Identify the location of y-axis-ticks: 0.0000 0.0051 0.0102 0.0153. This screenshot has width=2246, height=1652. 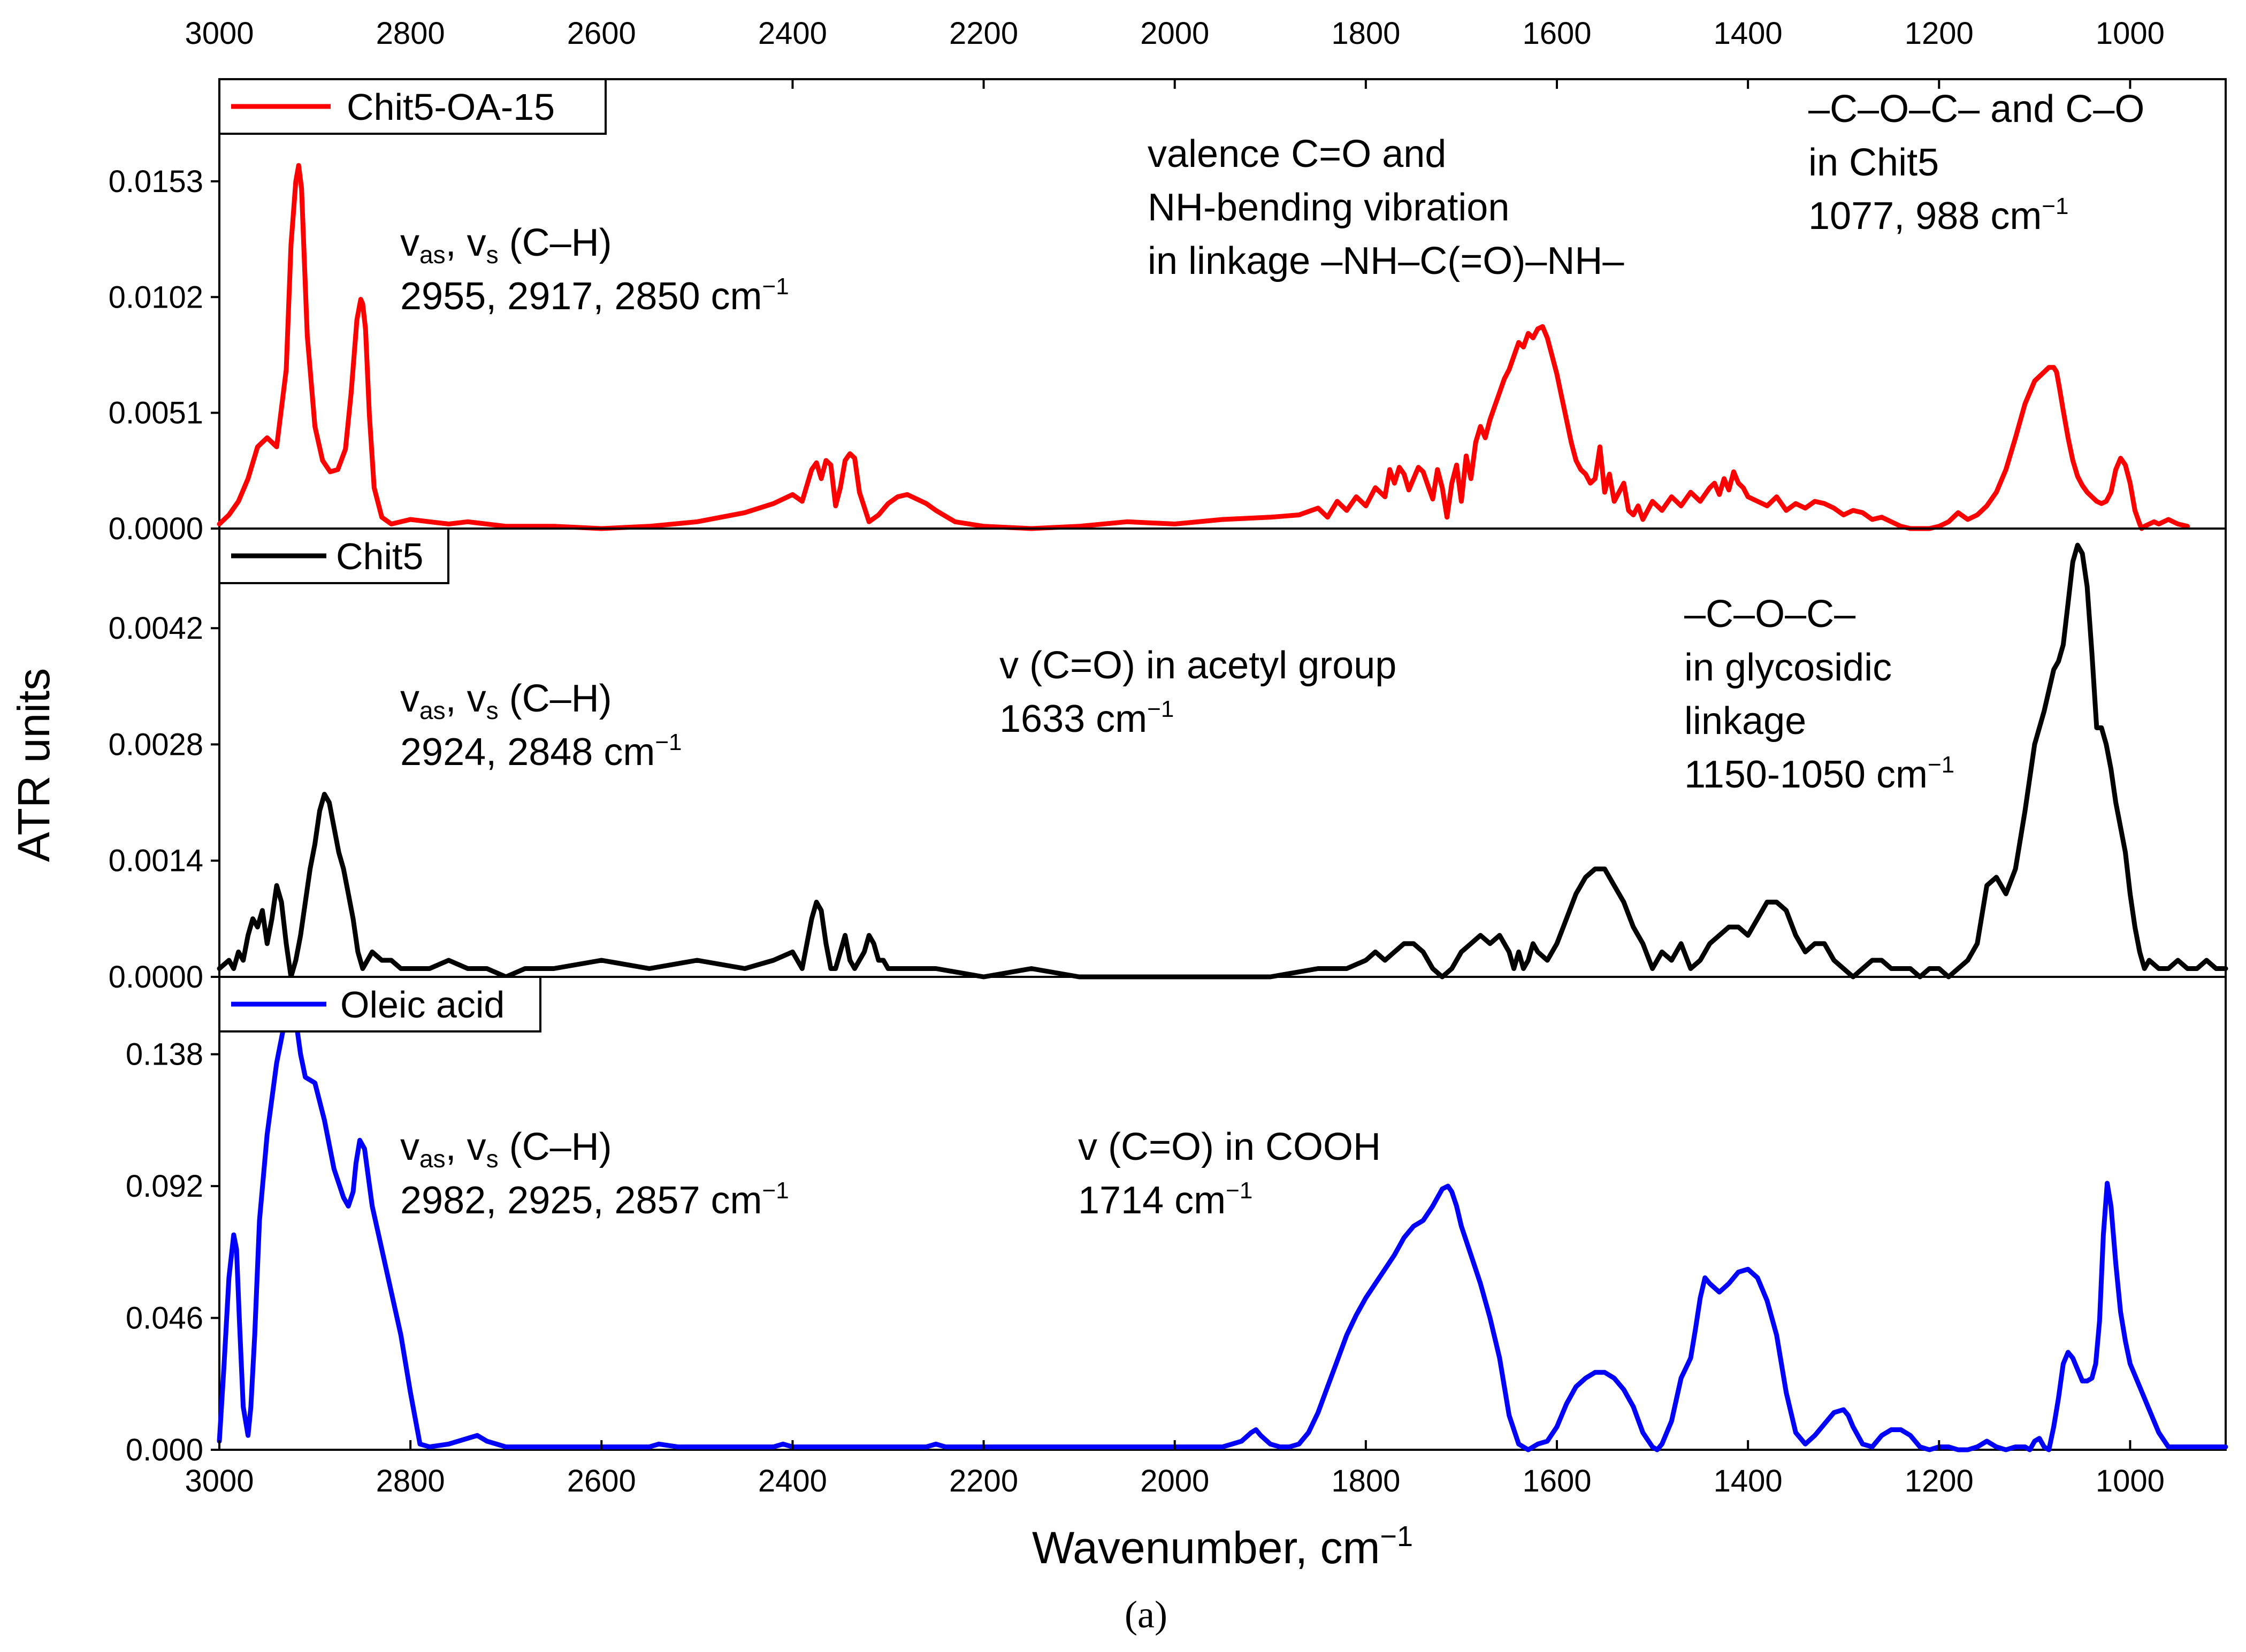
(164, 355).